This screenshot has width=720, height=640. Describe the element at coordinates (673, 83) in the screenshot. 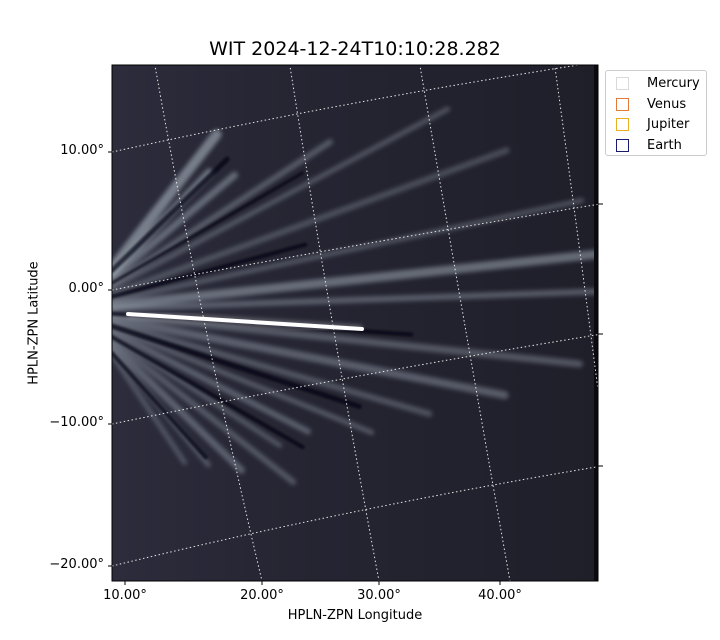

I see `legend-label: Mercury` at that location.